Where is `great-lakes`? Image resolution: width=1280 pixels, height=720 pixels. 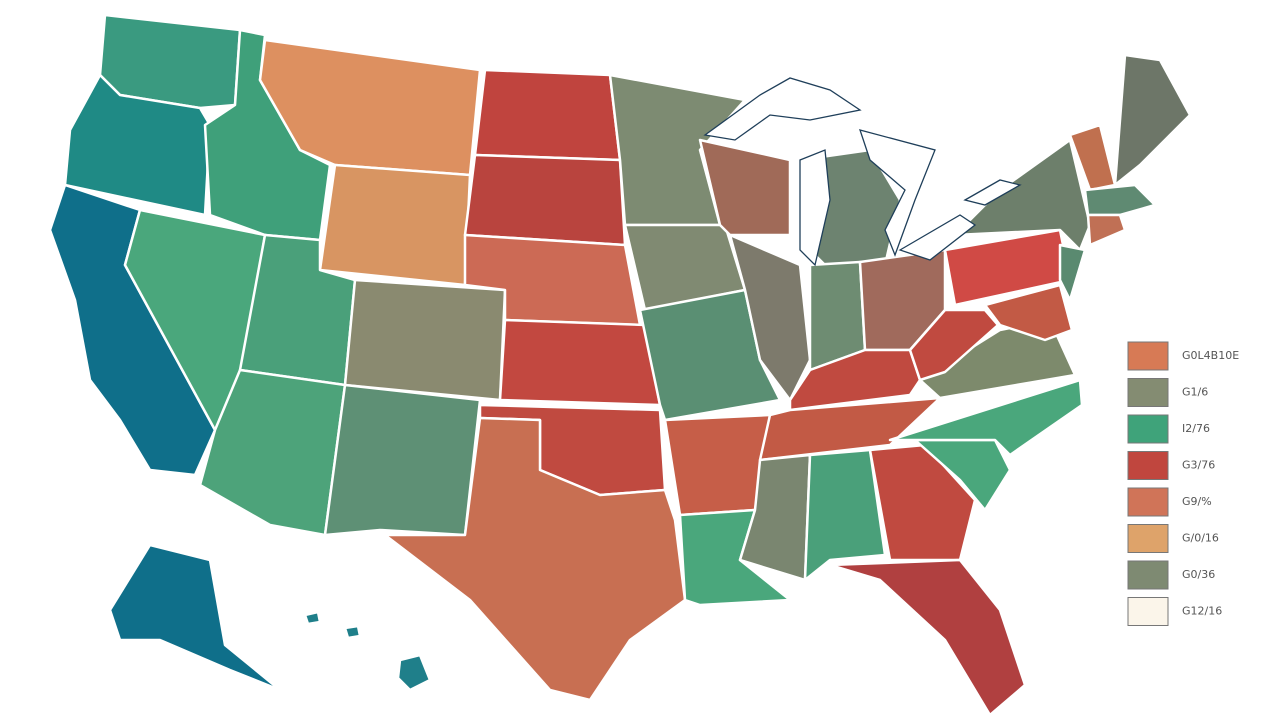
great-lakes is located at coordinates (862, 172).